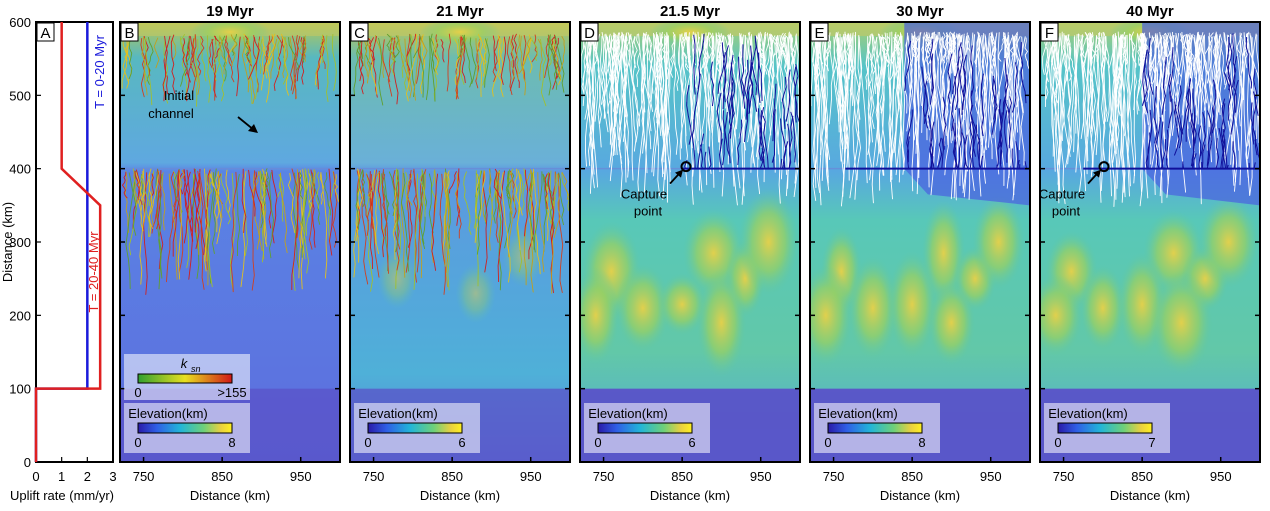  I want to click on x-tick-label: 3, so click(112, 476).